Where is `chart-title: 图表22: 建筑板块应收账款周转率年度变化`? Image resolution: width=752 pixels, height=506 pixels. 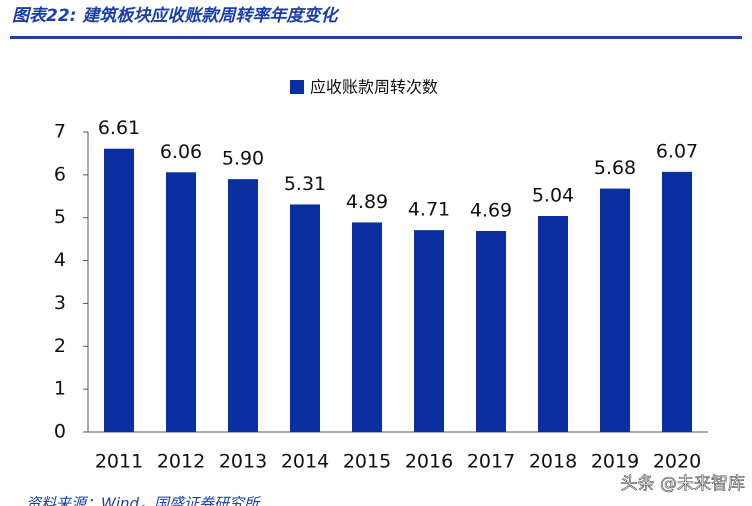 chart-title: 图表22: 建筑板块应收账款周转率年度变化 is located at coordinates (176, 16).